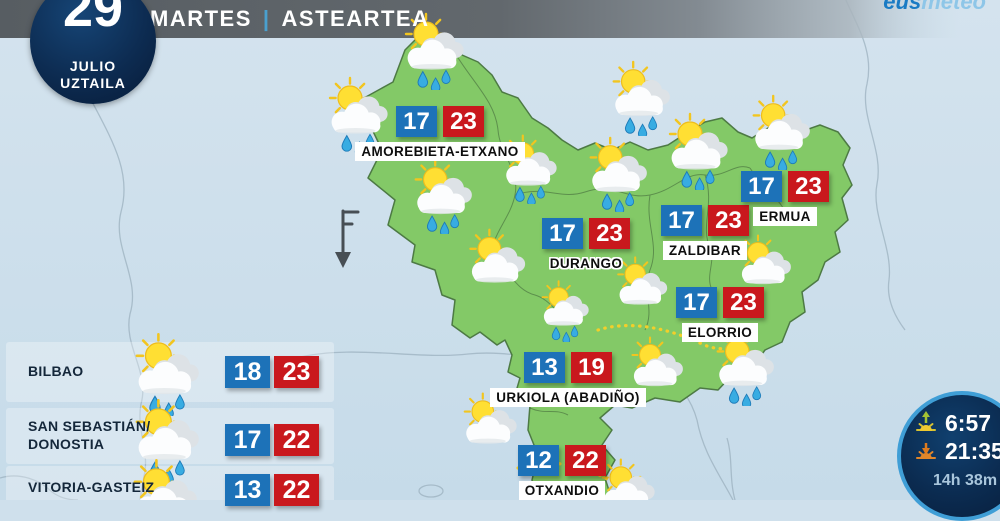 The height and width of the screenshot is (521, 1000). What do you see at coordinates (500, 19) in the screenshot?
I see `header-bar` at bounding box center [500, 19].